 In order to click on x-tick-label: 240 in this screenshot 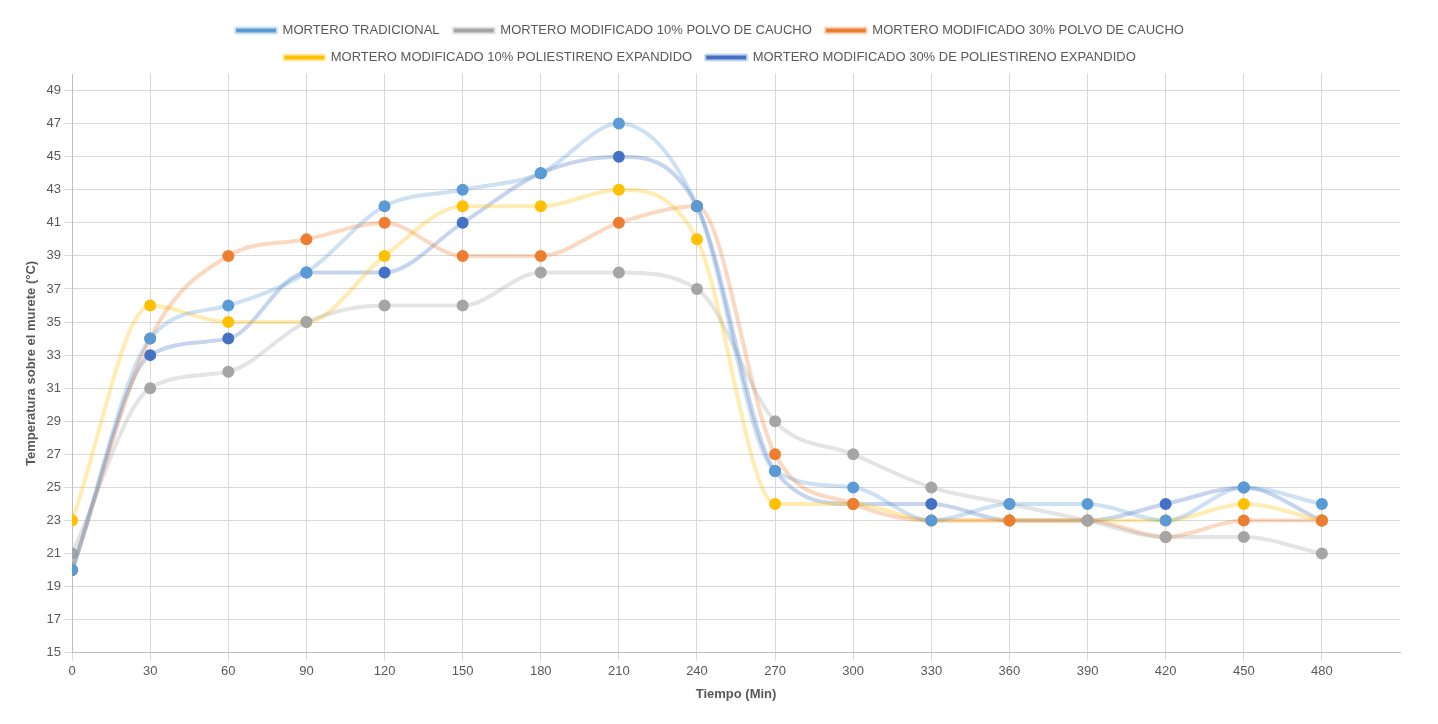, I will do `click(697, 671)`.